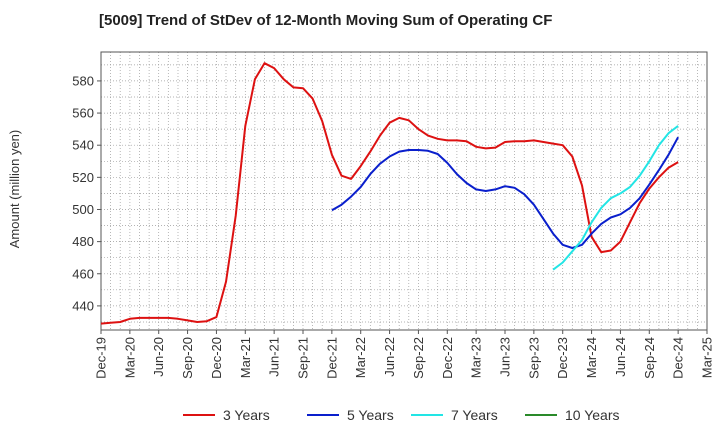  What do you see at coordinates (83, 145) in the screenshot?
I see `y-tick-label: 540` at bounding box center [83, 145].